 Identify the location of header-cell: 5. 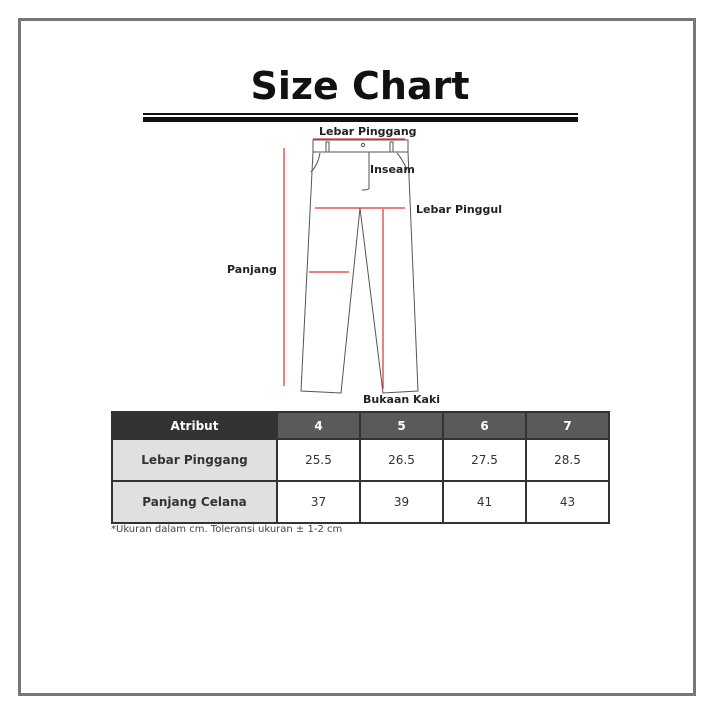
(401, 425).